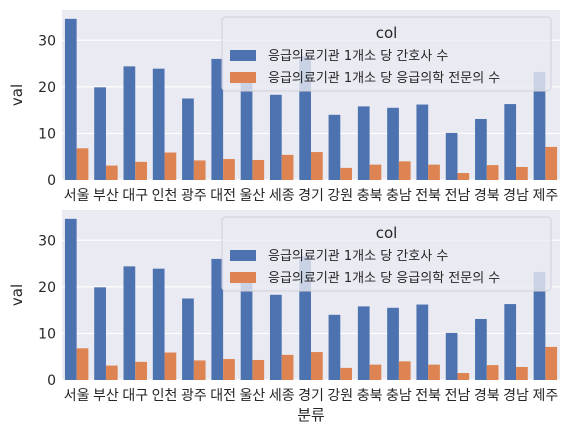  Describe the element at coordinates (384, 78) in the screenshot. I see `legend-entry: 응급의료기관 1개소 당 응급의학 전문의 수` at that location.